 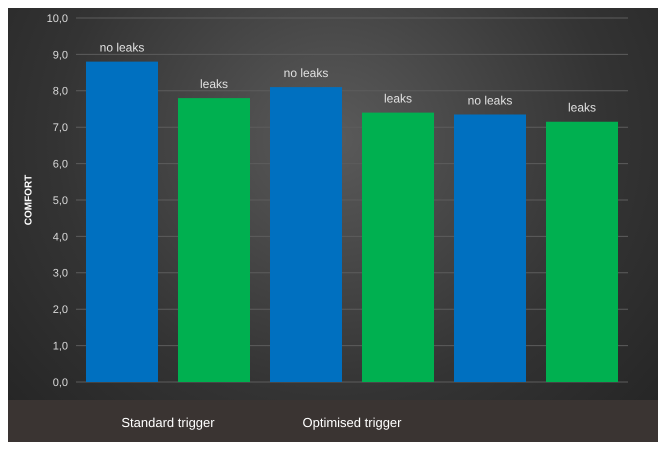 What do you see at coordinates (352, 422) in the screenshot?
I see `x-tick-label: Optimised trigger` at bounding box center [352, 422].